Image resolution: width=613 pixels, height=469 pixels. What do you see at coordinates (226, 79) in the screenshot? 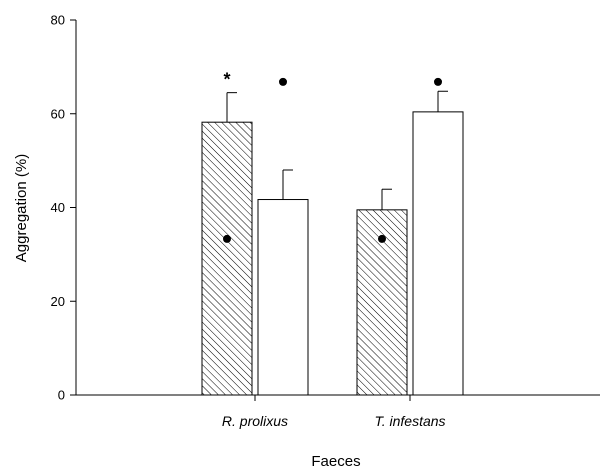
I see `significance-asterisk: *` at bounding box center [226, 79].